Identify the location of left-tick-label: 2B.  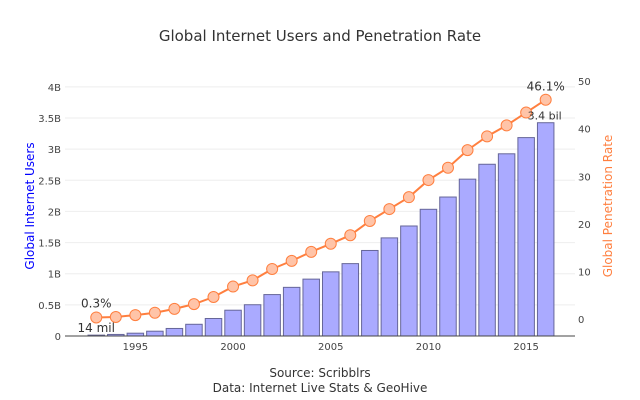
(54, 212).